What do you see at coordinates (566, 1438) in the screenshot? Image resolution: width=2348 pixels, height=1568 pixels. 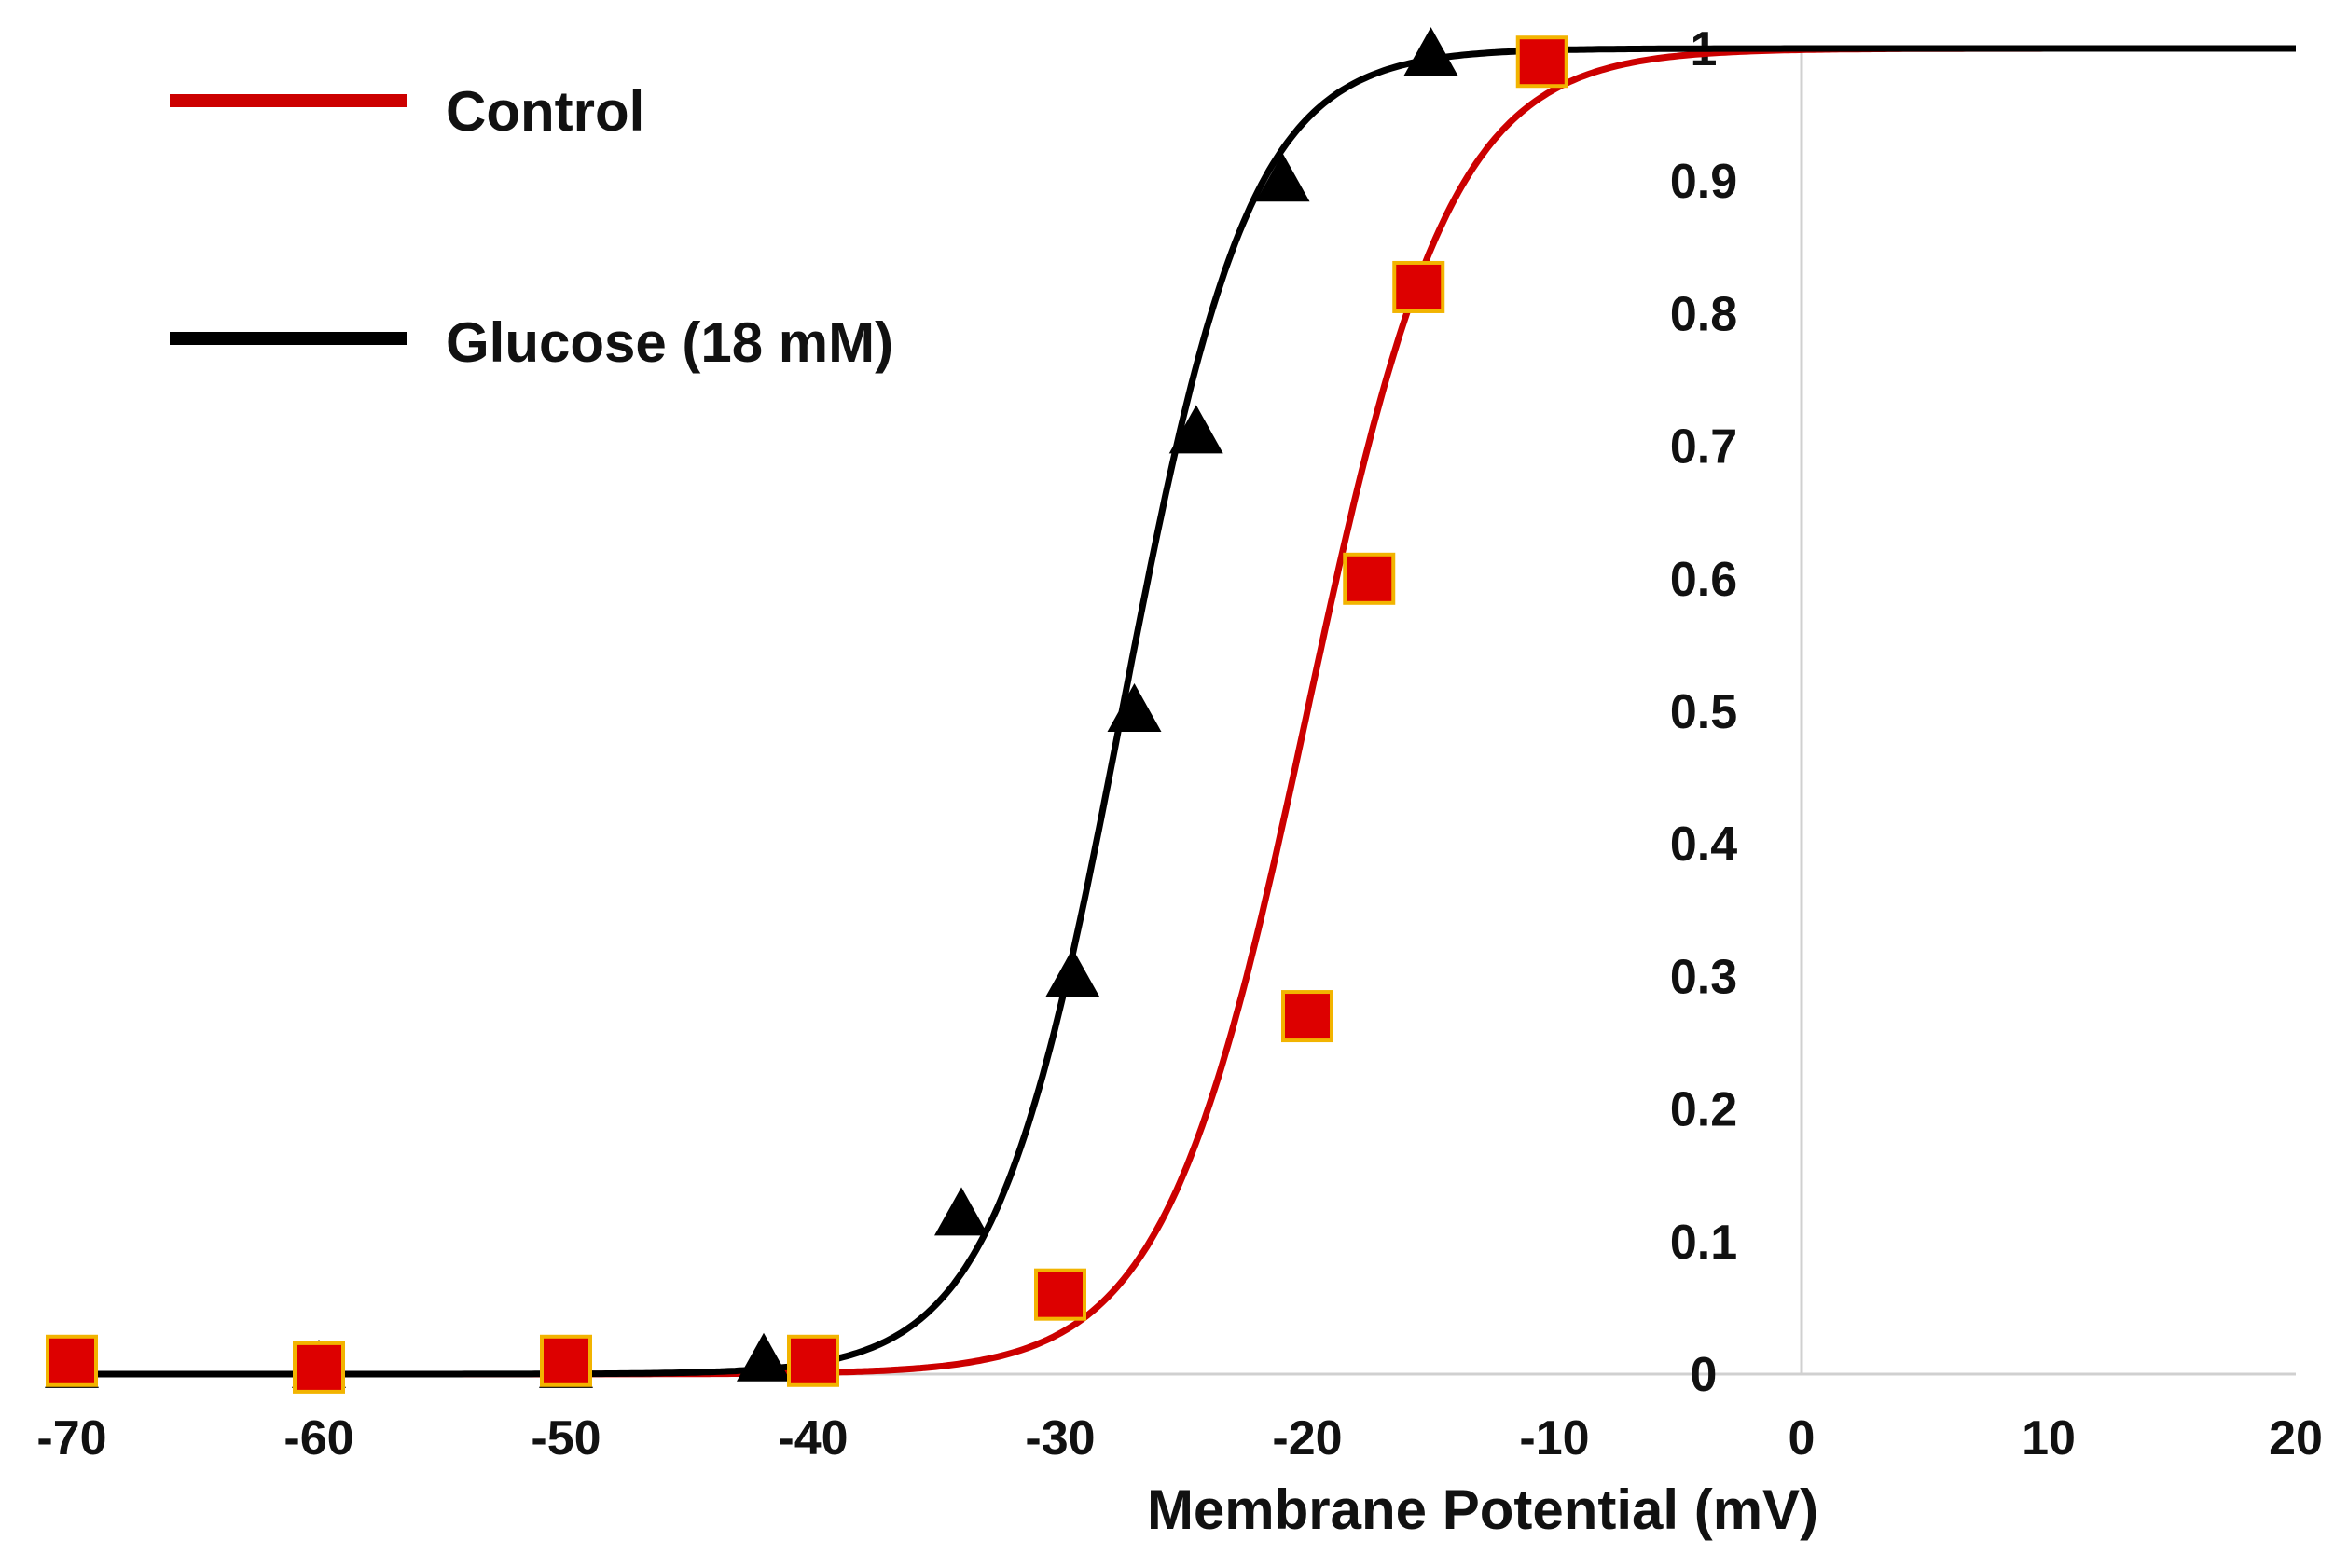 I see `x-tick-label: -50` at bounding box center [566, 1438].